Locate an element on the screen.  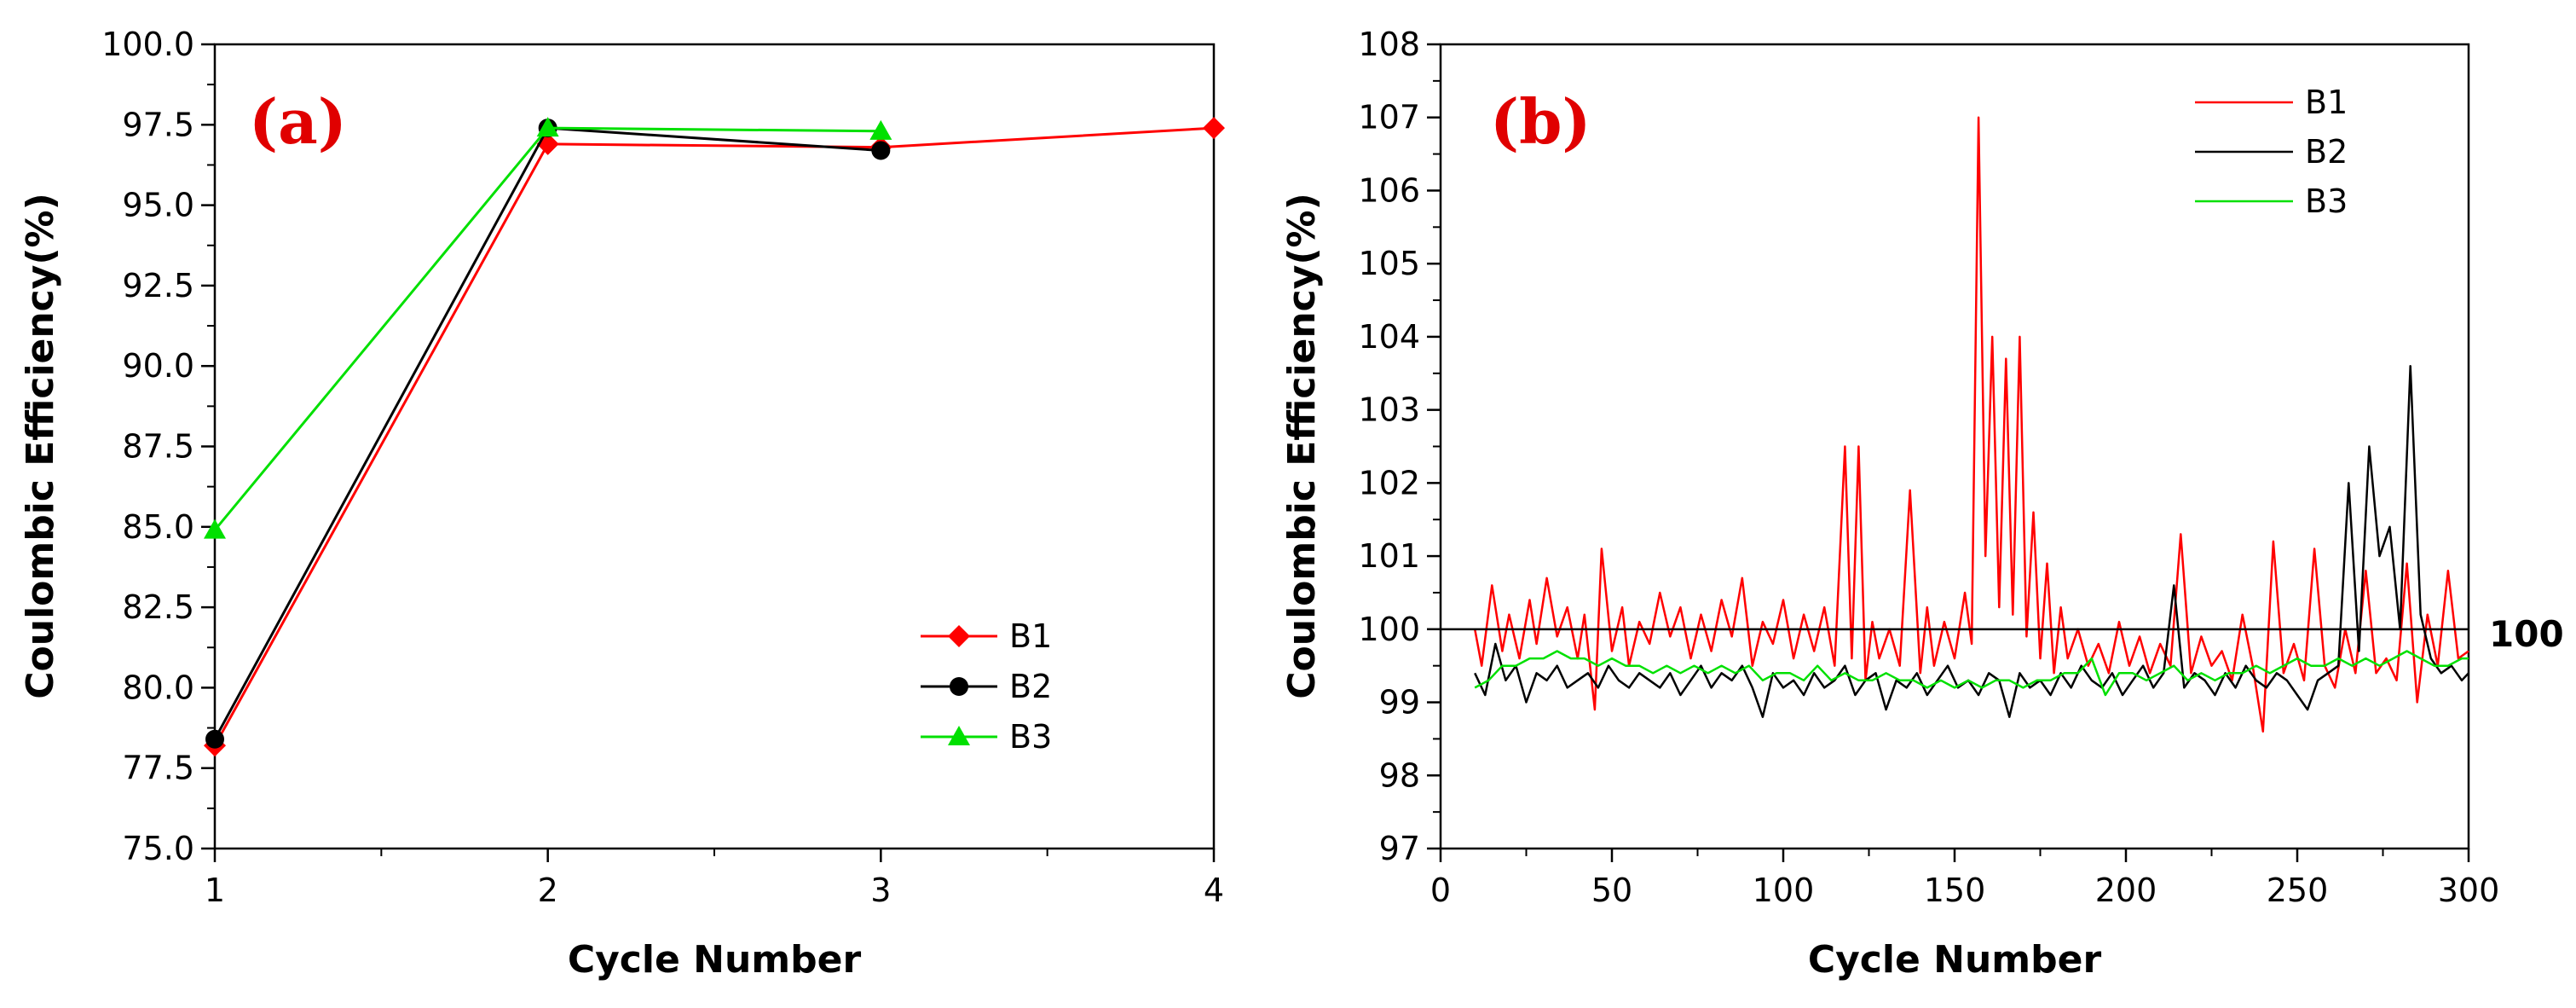
y-tick-label: 97.5 is located at coordinates (158, 125).